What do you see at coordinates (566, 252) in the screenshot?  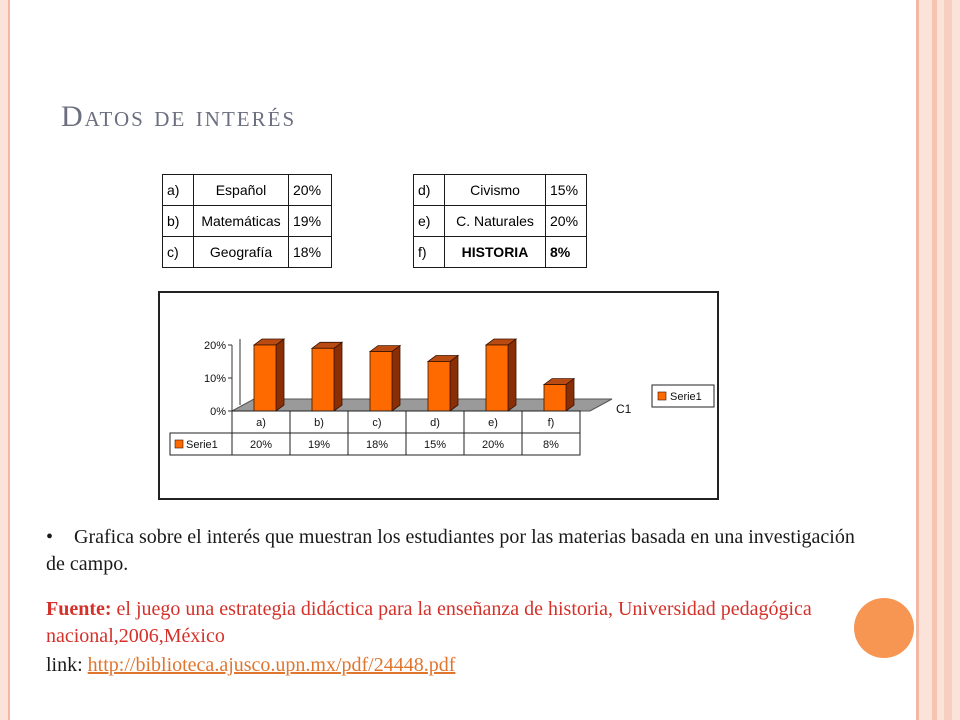 I see `table-cell-percent-highlight: 8%` at bounding box center [566, 252].